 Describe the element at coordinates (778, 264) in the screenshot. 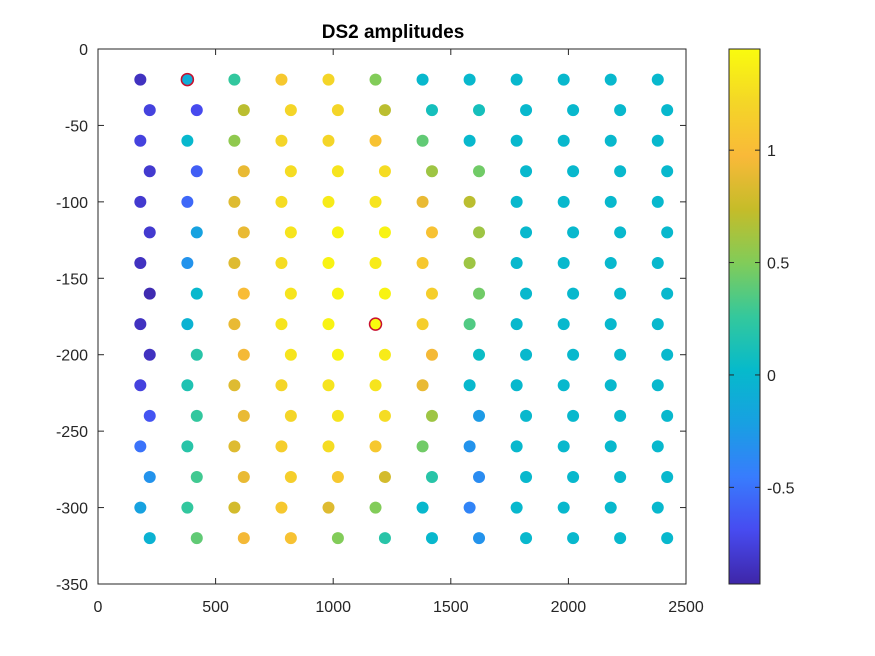

I see `colorbar-tick-label: 0.5` at that location.